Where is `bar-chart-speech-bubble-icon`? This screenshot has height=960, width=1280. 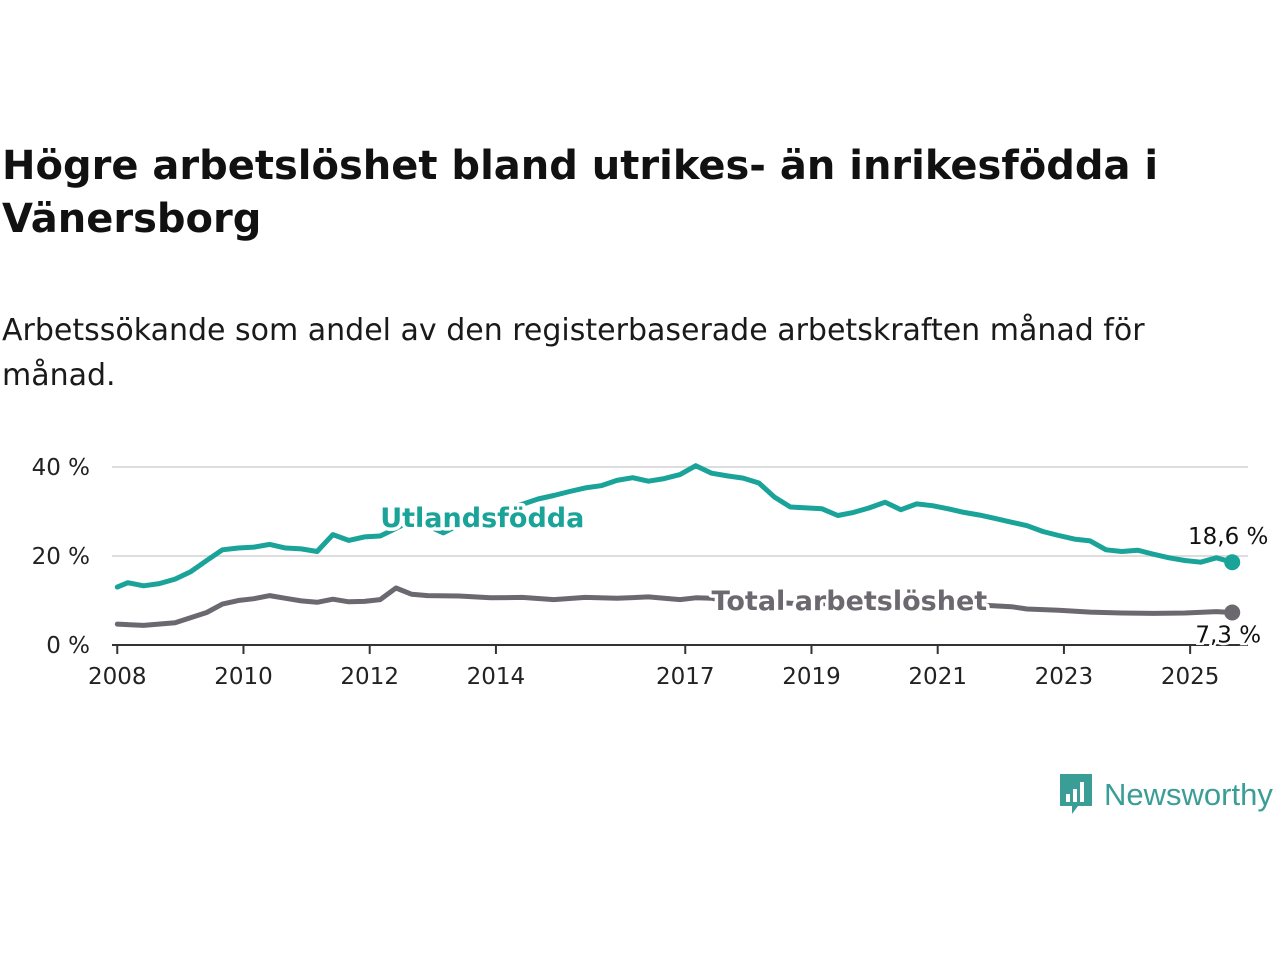 bar-chart-speech-bubble-icon is located at coordinates (1076, 794).